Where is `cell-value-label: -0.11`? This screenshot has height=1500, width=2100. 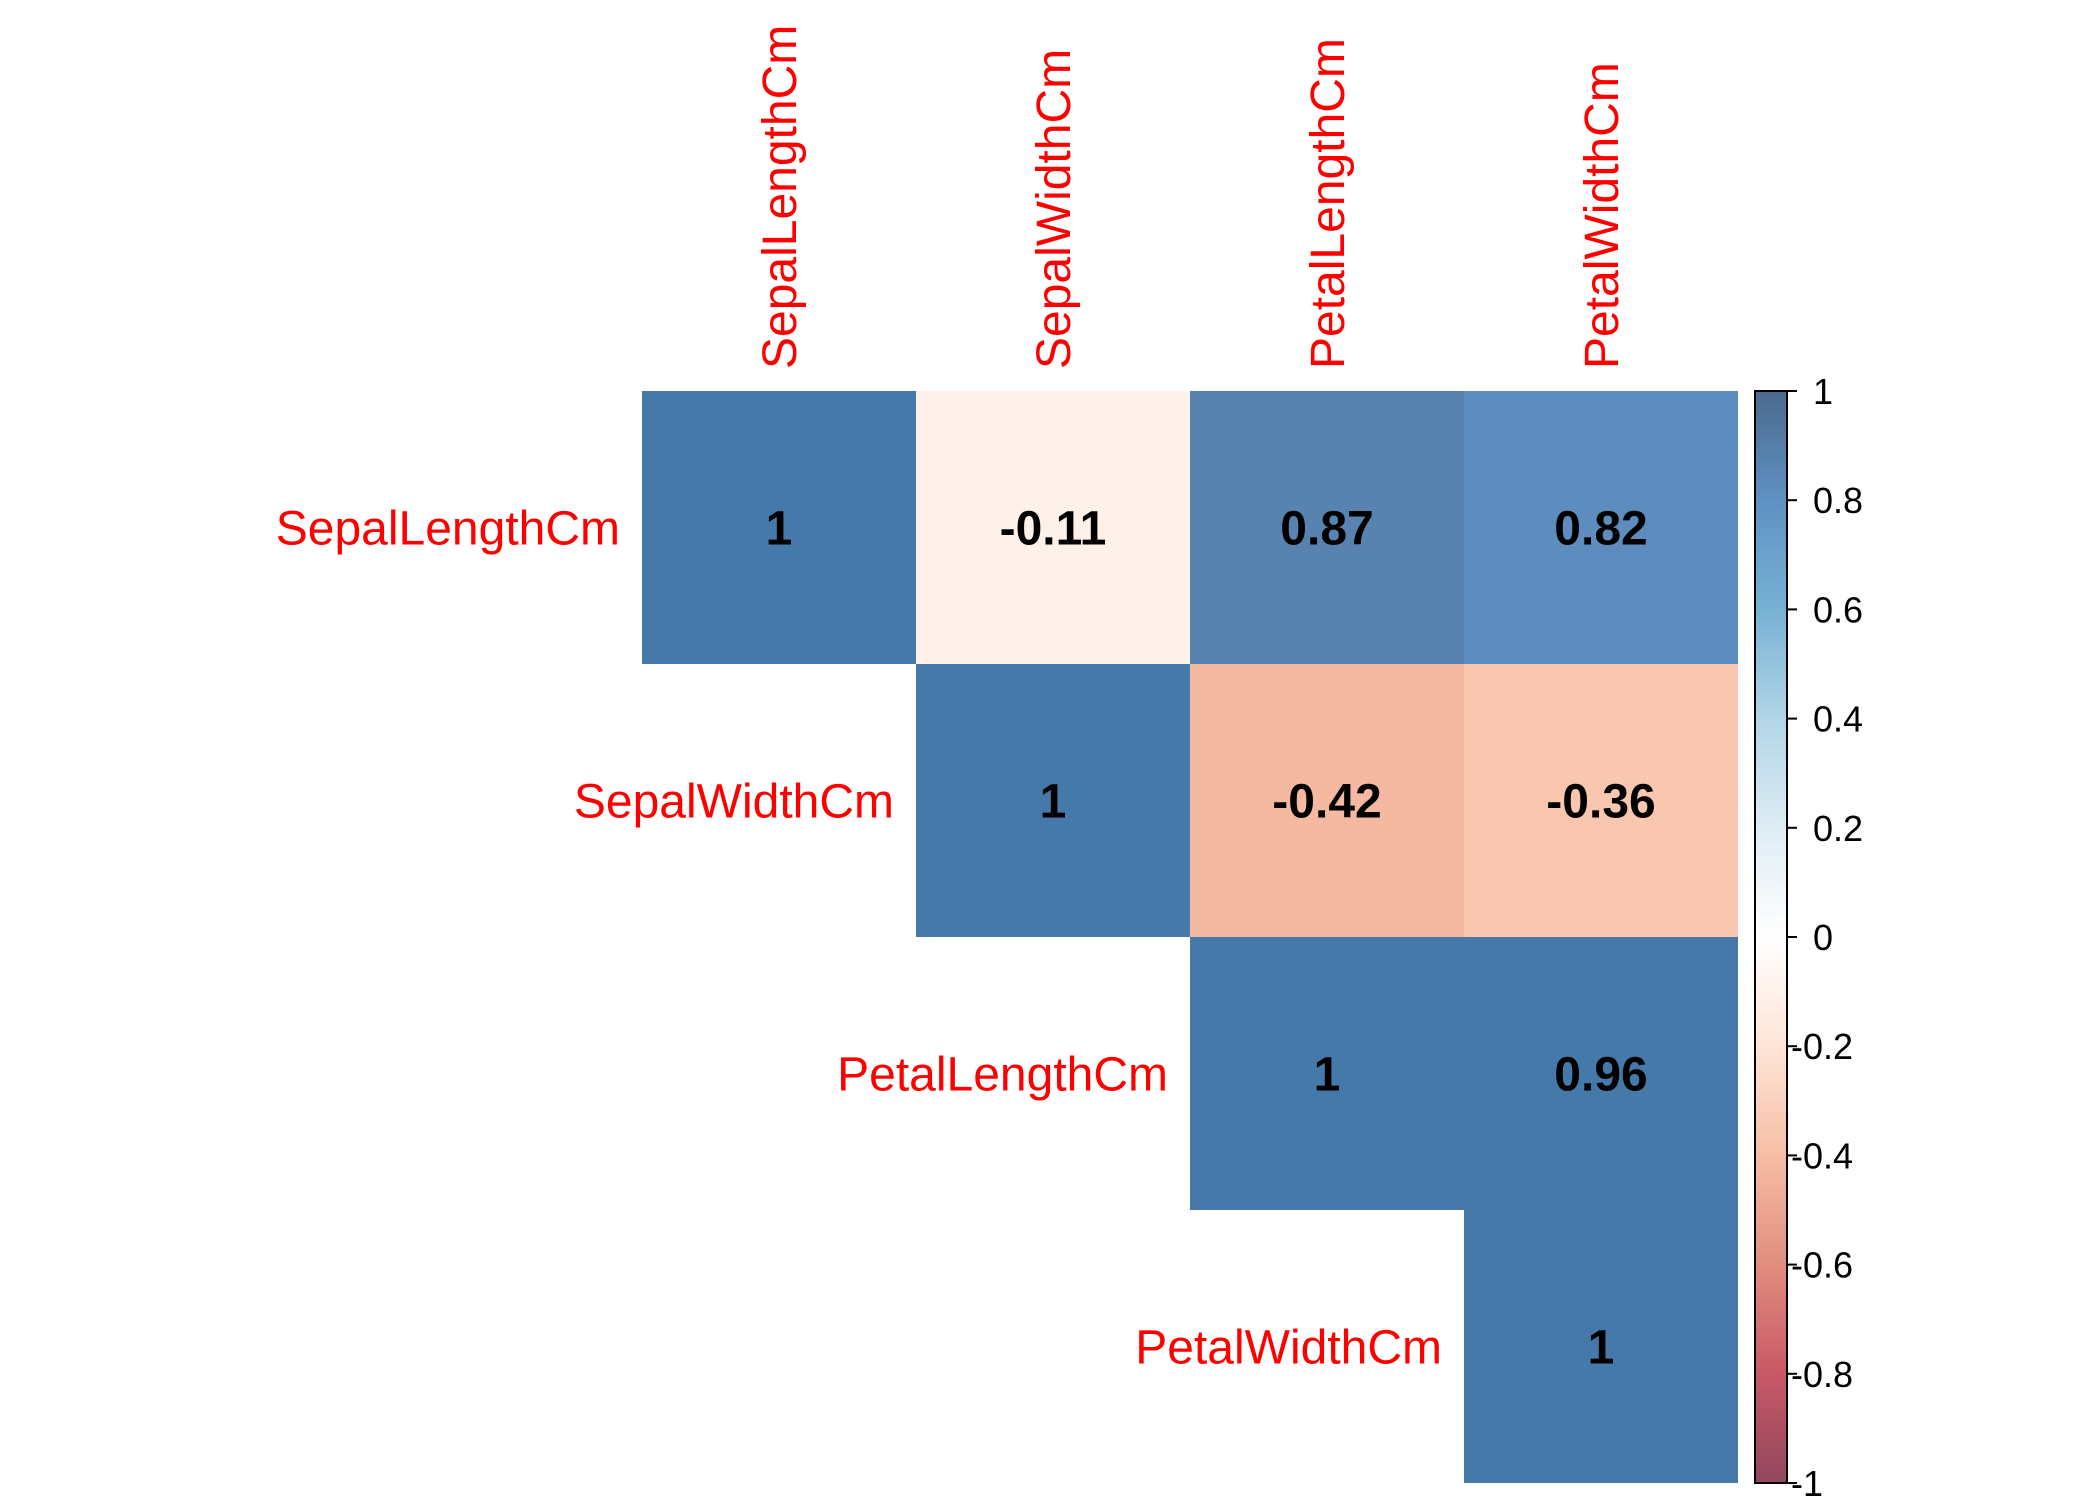
cell-value-label: -0.11 is located at coordinates (1053, 529).